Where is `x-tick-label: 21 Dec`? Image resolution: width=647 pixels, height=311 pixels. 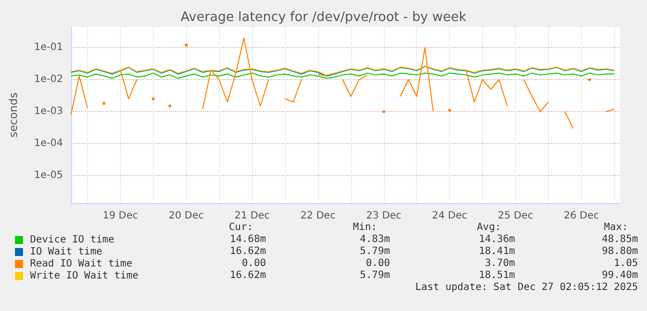
x-tick-label: 21 Dec is located at coordinates (252, 216).